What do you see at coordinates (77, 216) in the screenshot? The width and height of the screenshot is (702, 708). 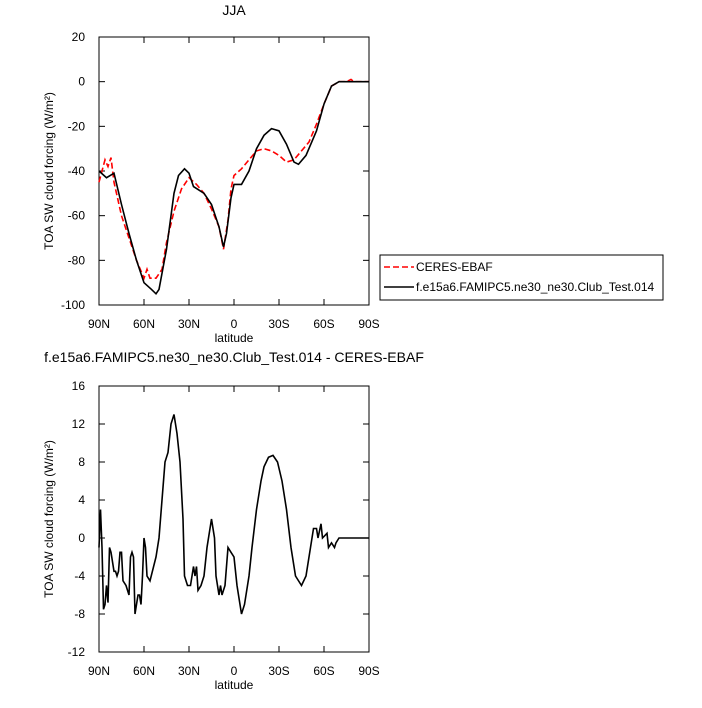 I see `y-tick-label: -60` at bounding box center [77, 216].